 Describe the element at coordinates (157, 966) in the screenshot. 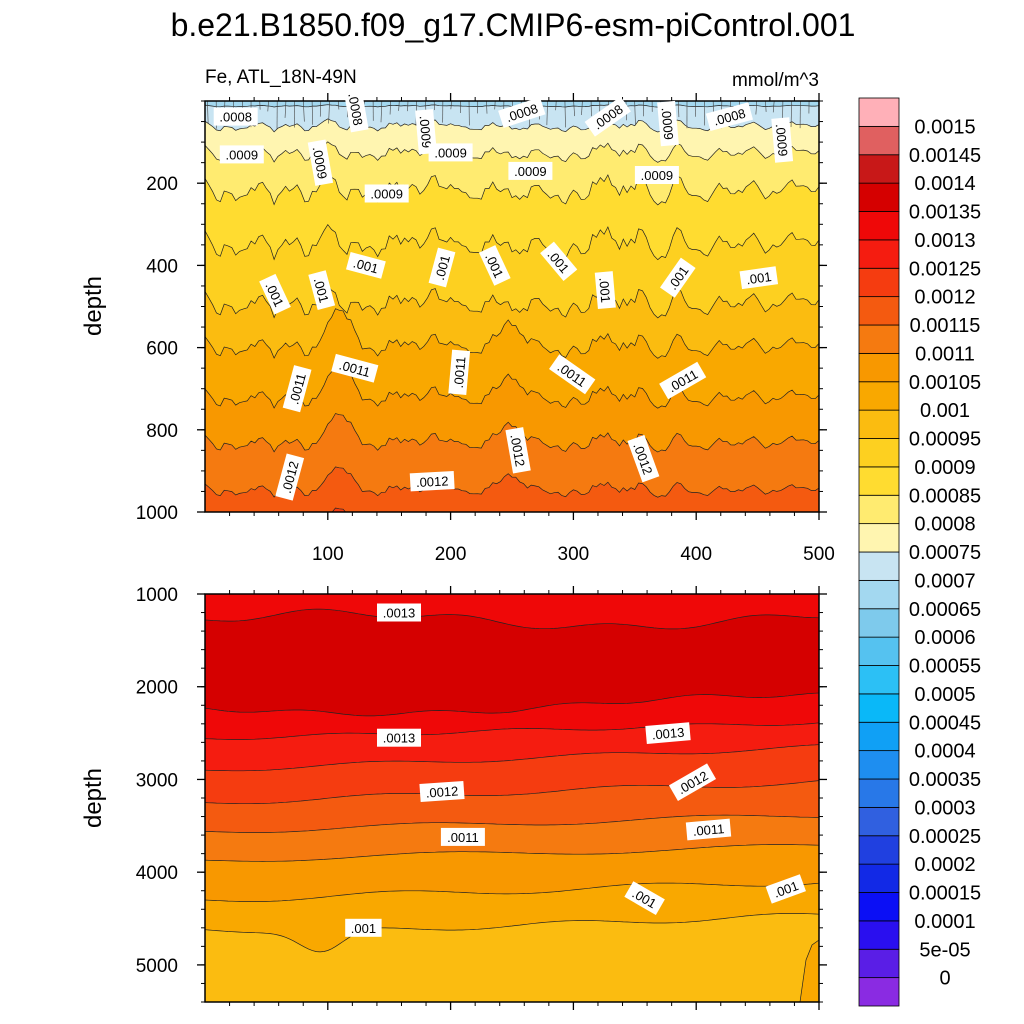

I see `y-tick-label: 5000` at that location.